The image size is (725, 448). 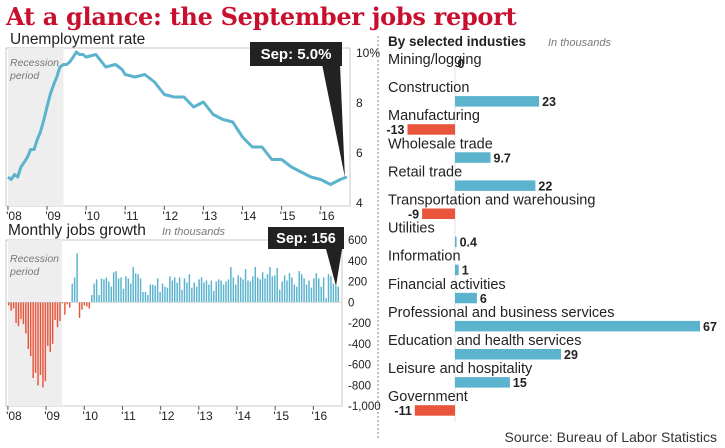 I want to click on jobs-x-tick-label: '11, so click(x=128, y=416).